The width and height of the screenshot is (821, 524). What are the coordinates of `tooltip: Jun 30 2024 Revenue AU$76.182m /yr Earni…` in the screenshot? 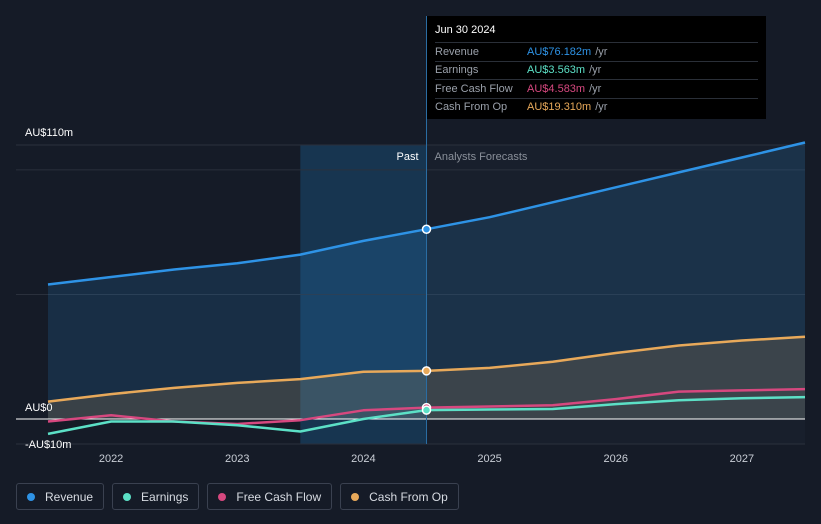 It's located at (596, 67).